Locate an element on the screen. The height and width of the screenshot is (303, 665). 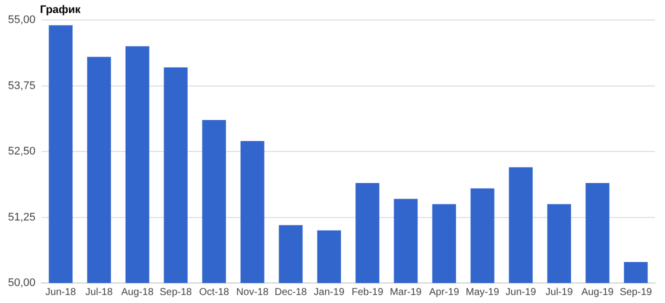
y-tick-label: 55,00 is located at coordinates (22, 20).